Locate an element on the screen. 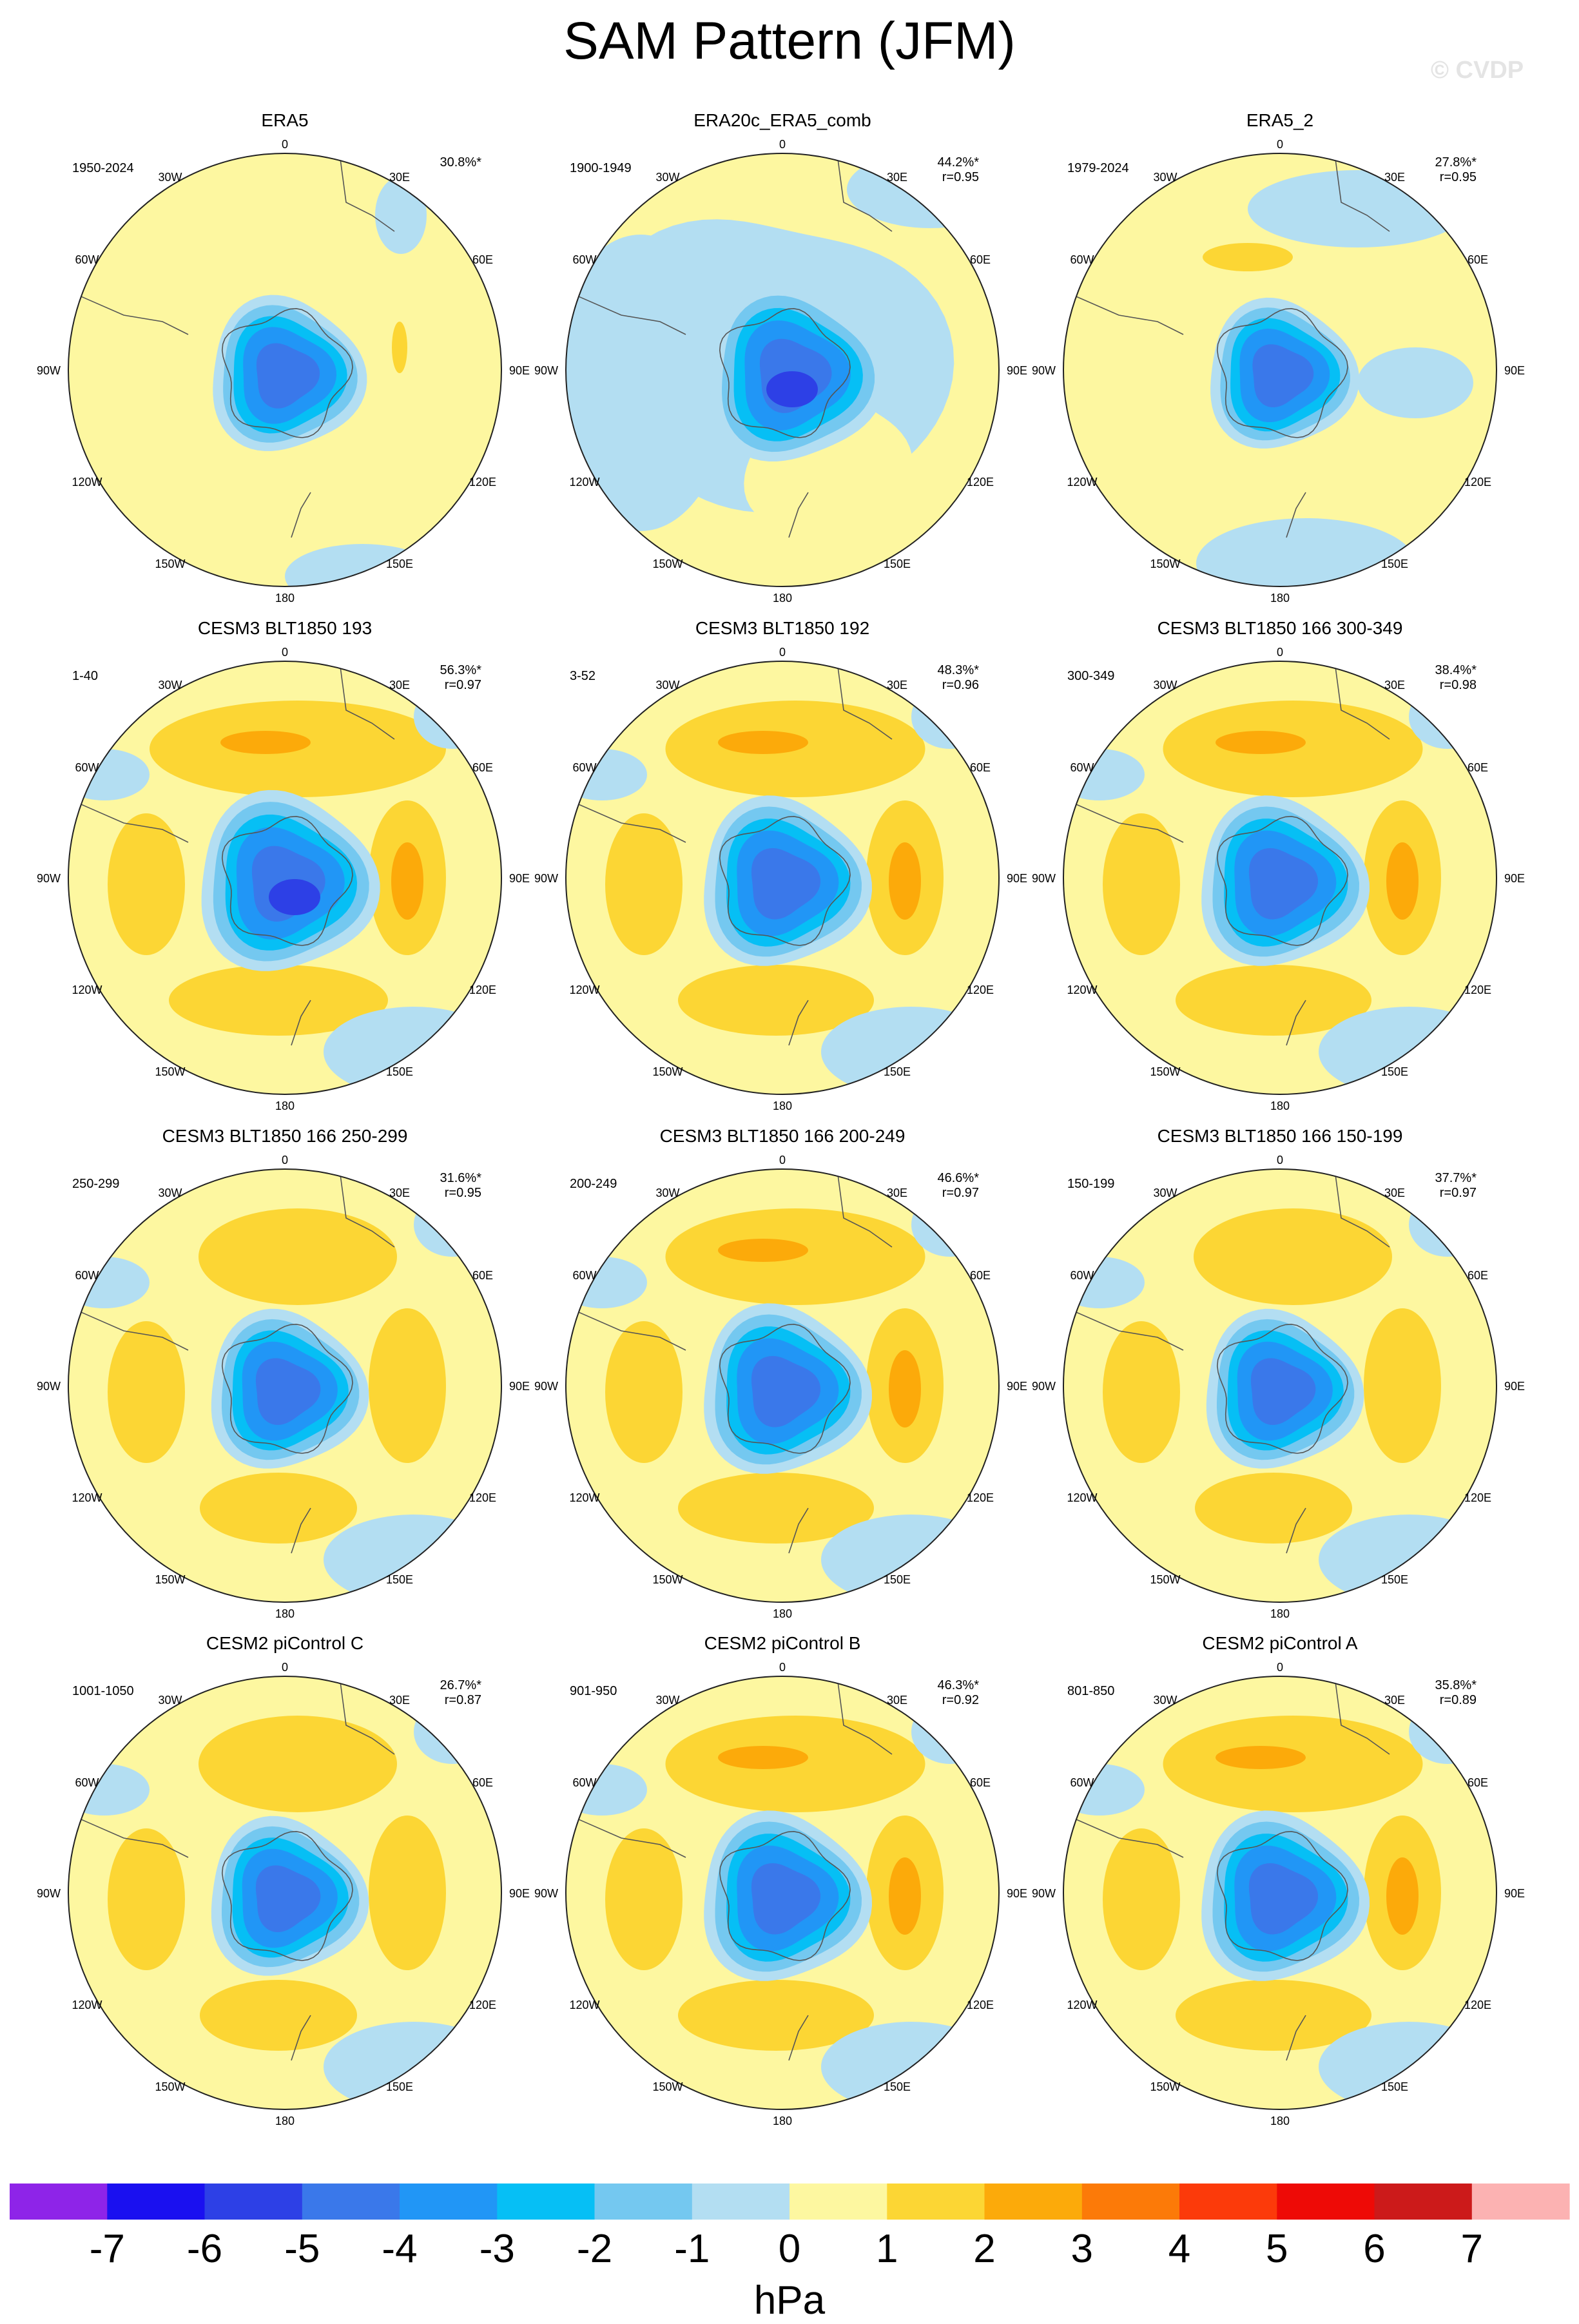 Image resolution: width=1579 pixels, height=2324 pixels. panel-title: CESM2 piControl B is located at coordinates (782, 1643).